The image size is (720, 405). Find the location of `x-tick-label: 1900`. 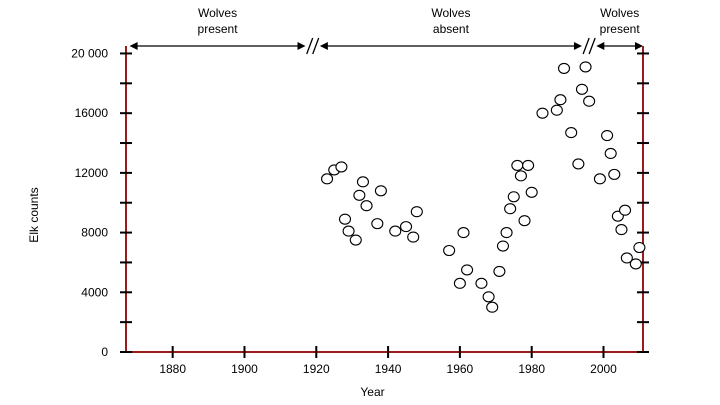

x-tick-label: 1900 is located at coordinates (244, 369).